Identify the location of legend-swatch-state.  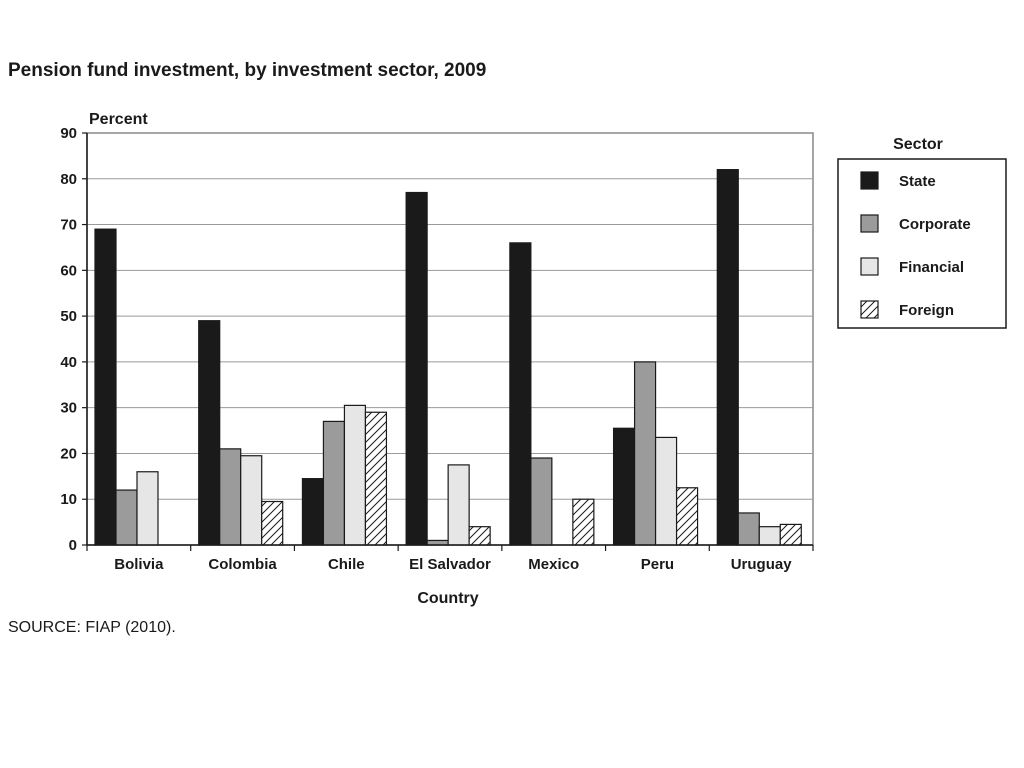
(869, 180).